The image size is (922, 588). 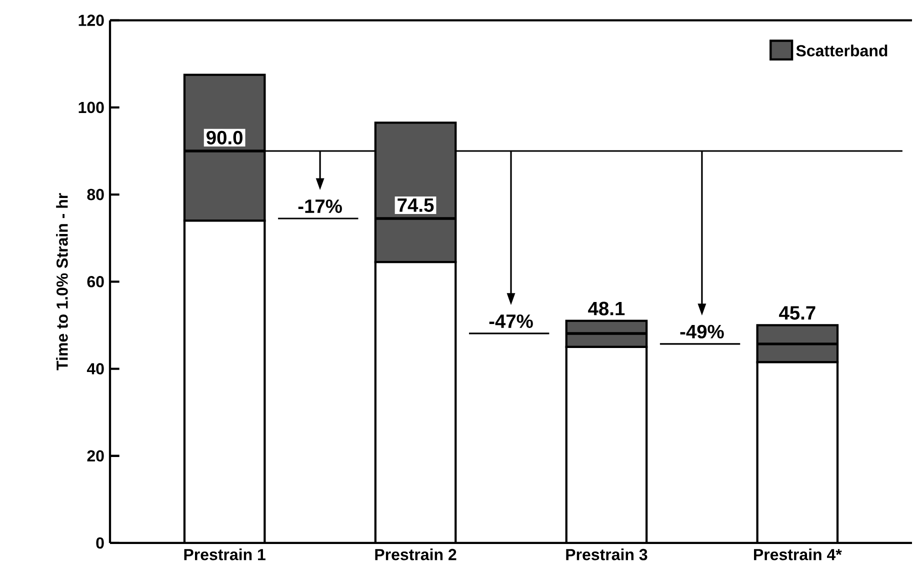 What do you see at coordinates (416, 205) in the screenshot?
I see `annotation: 74.5` at bounding box center [416, 205].